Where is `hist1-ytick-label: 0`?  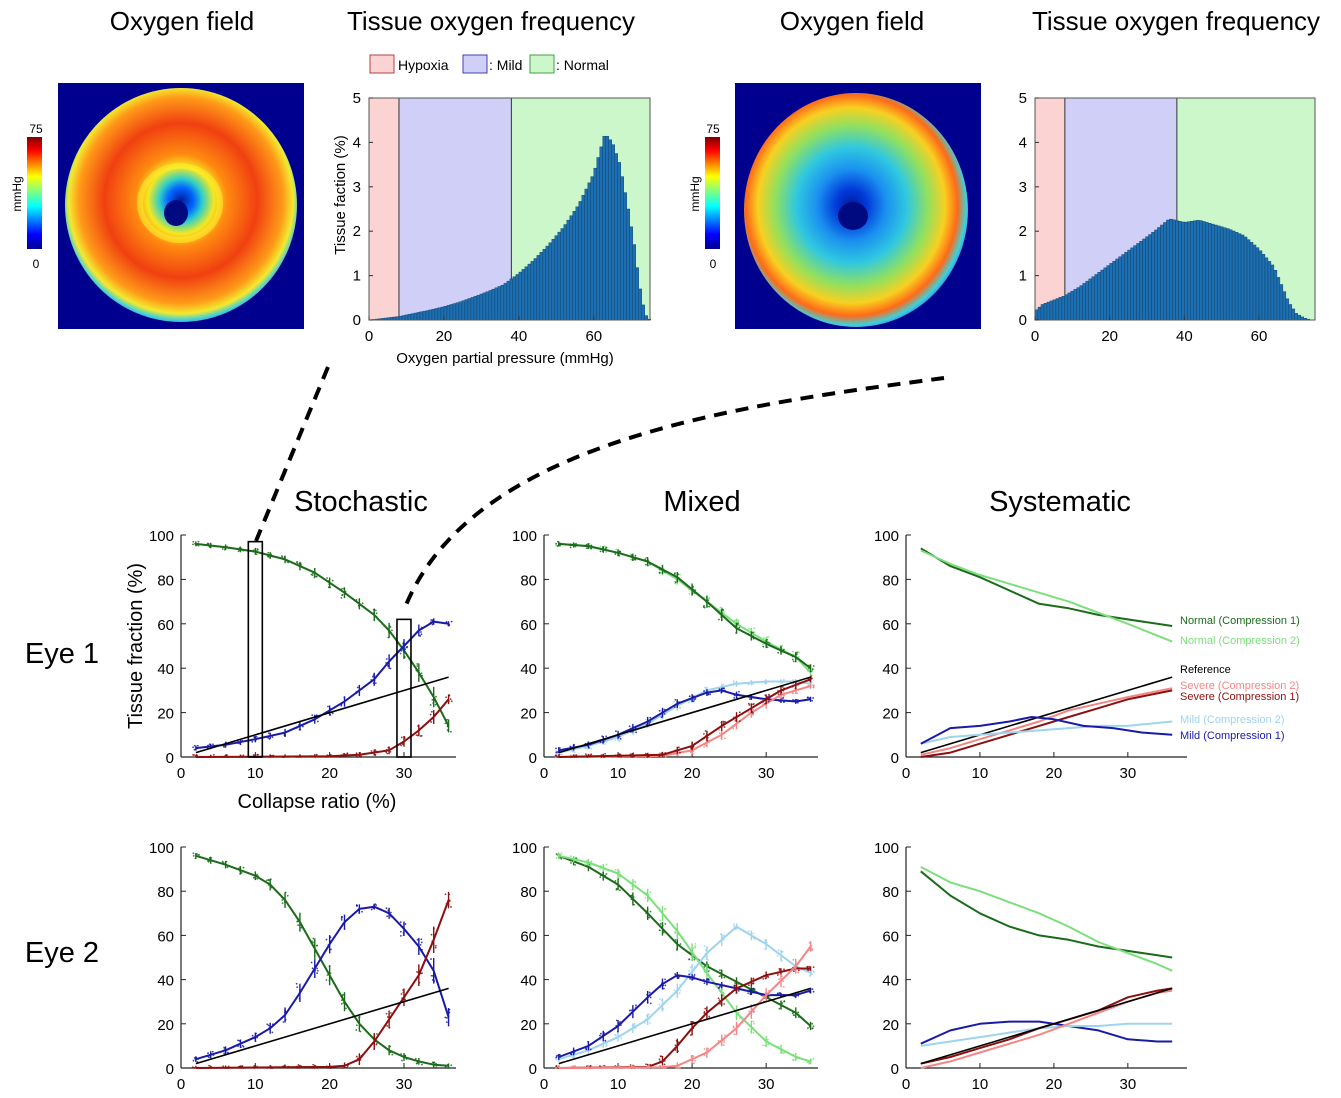 hist1-ytick-label: 0 is located at coordinates (357, 320).